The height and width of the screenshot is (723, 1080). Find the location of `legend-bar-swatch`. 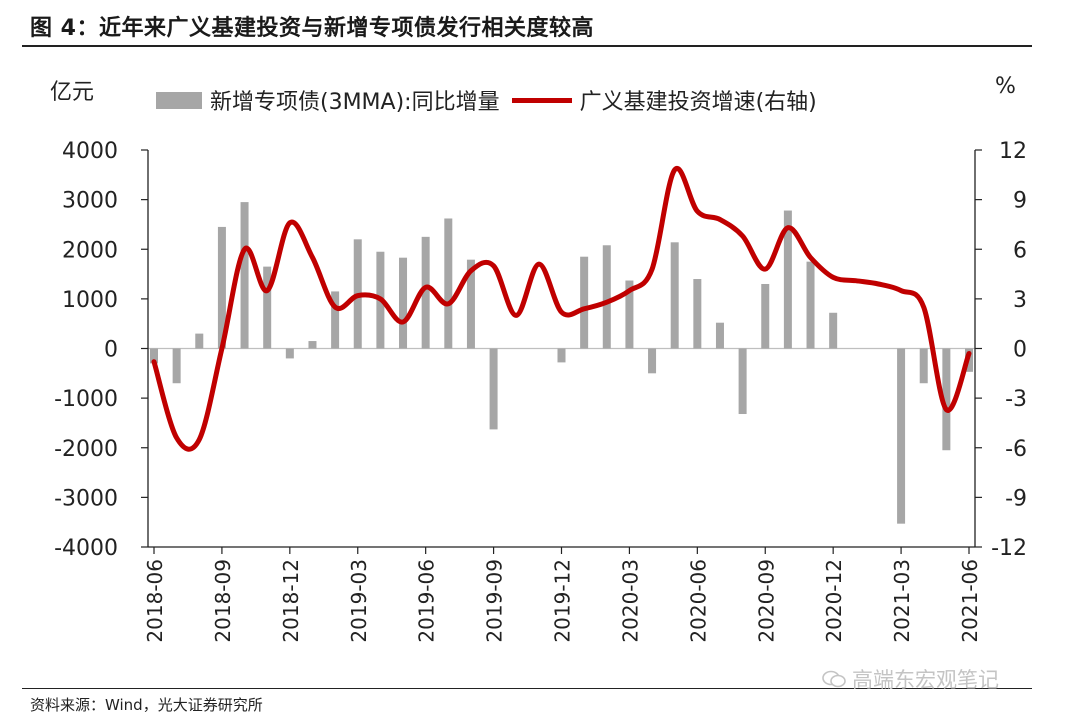

legend-bar-swatch is located at coordinates (179, 100).